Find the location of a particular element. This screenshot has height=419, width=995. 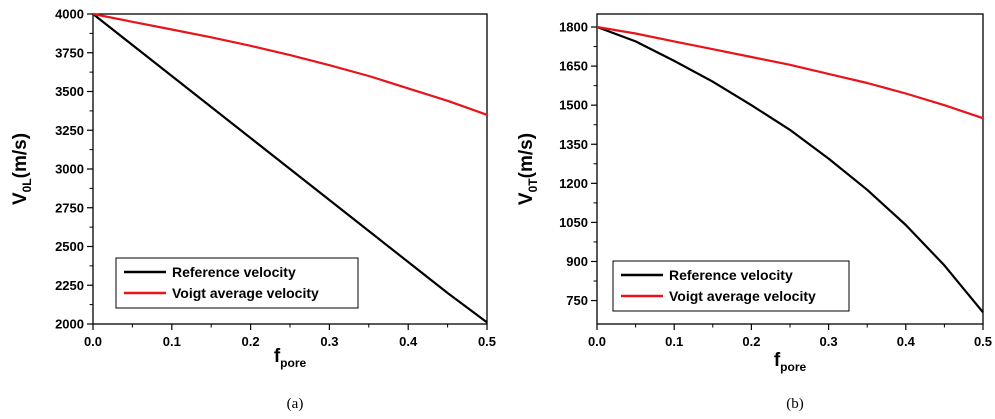

y-tick-label: 1050 is located at coordinates (573, 222).